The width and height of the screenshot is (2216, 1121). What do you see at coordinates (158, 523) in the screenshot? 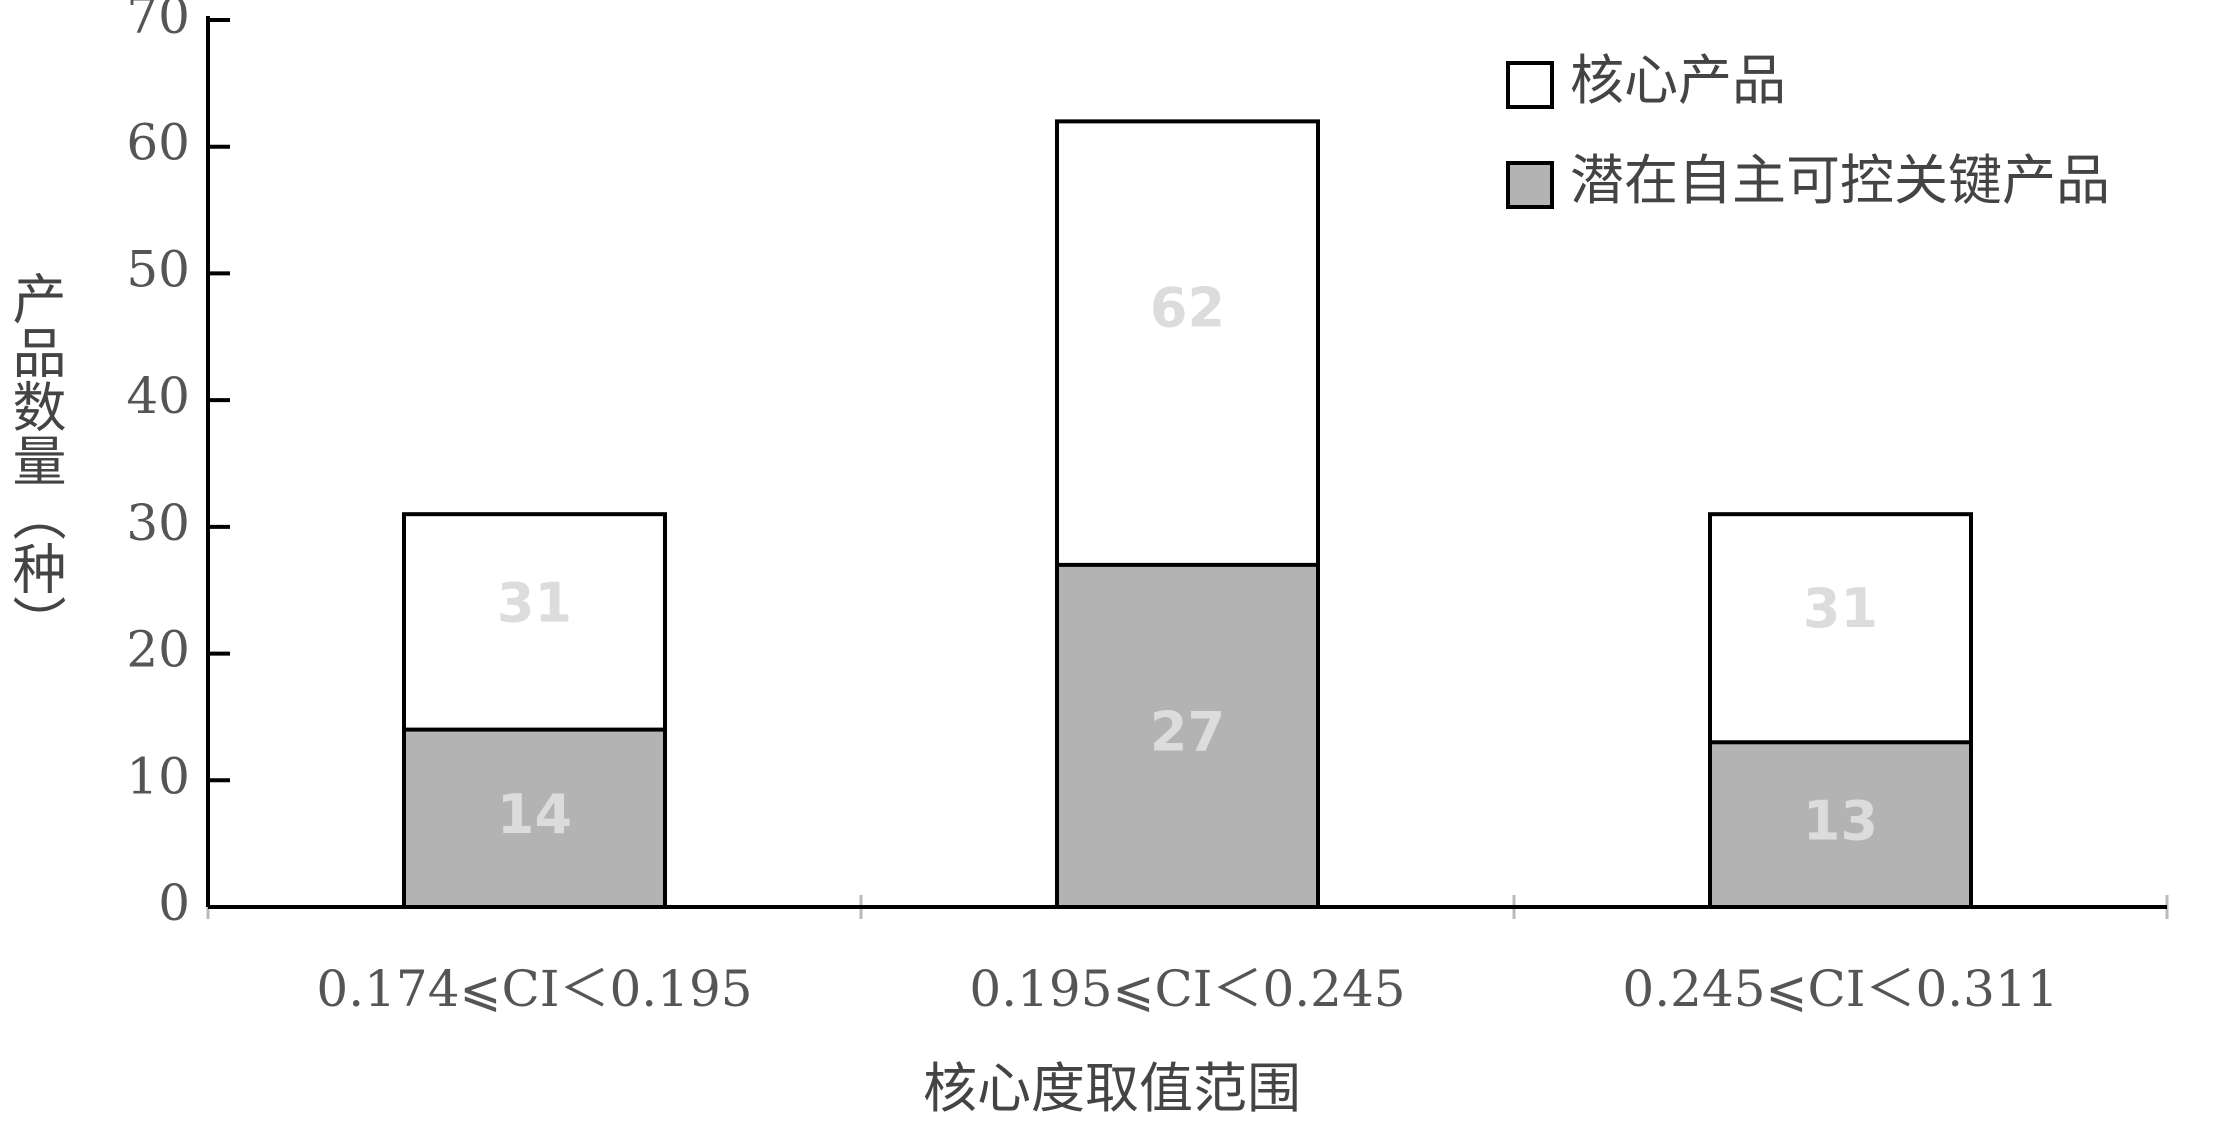
I see `y-tick-label: 30` at bounding box center [158, 523].